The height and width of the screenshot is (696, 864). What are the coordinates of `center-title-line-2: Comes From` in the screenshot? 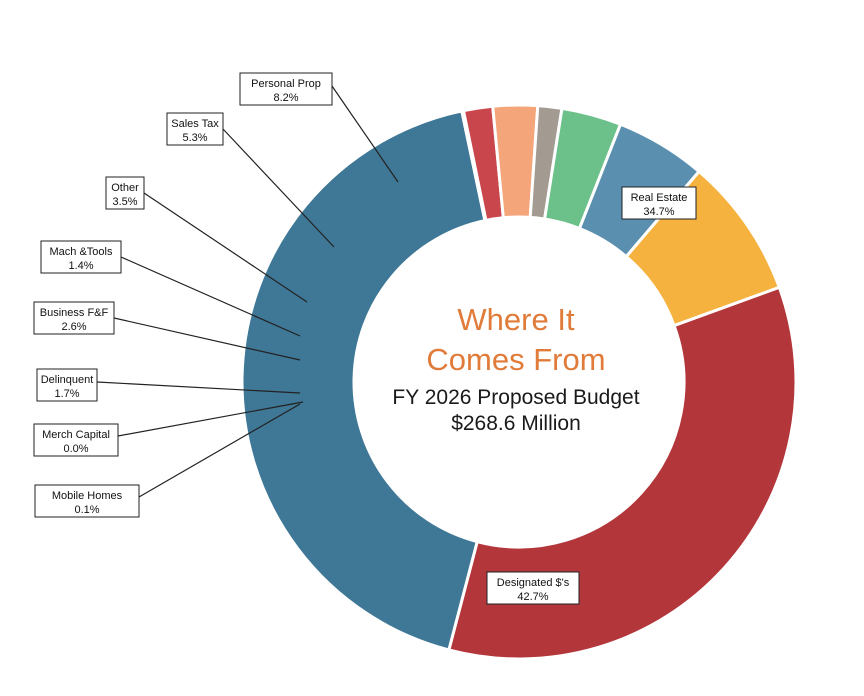 It's located at (515, 359).